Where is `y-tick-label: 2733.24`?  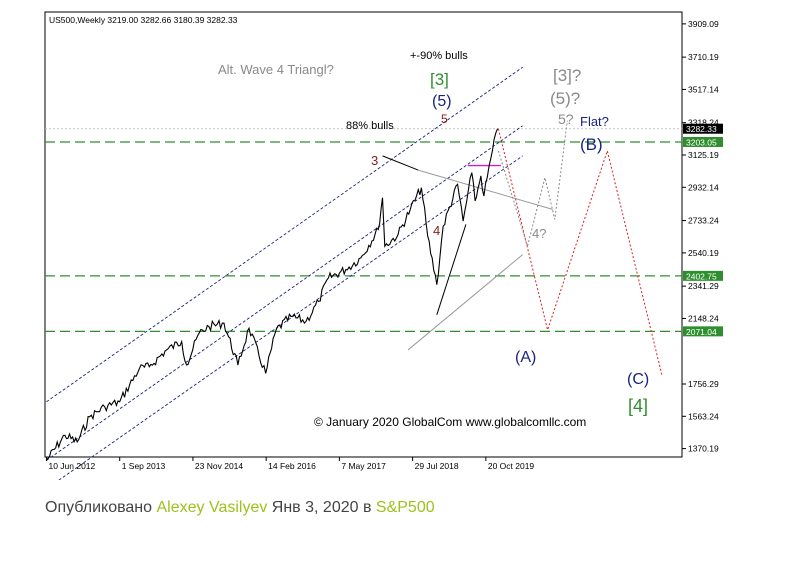 y-tick-label: 2733.24 is located at coordinates (703, 221).